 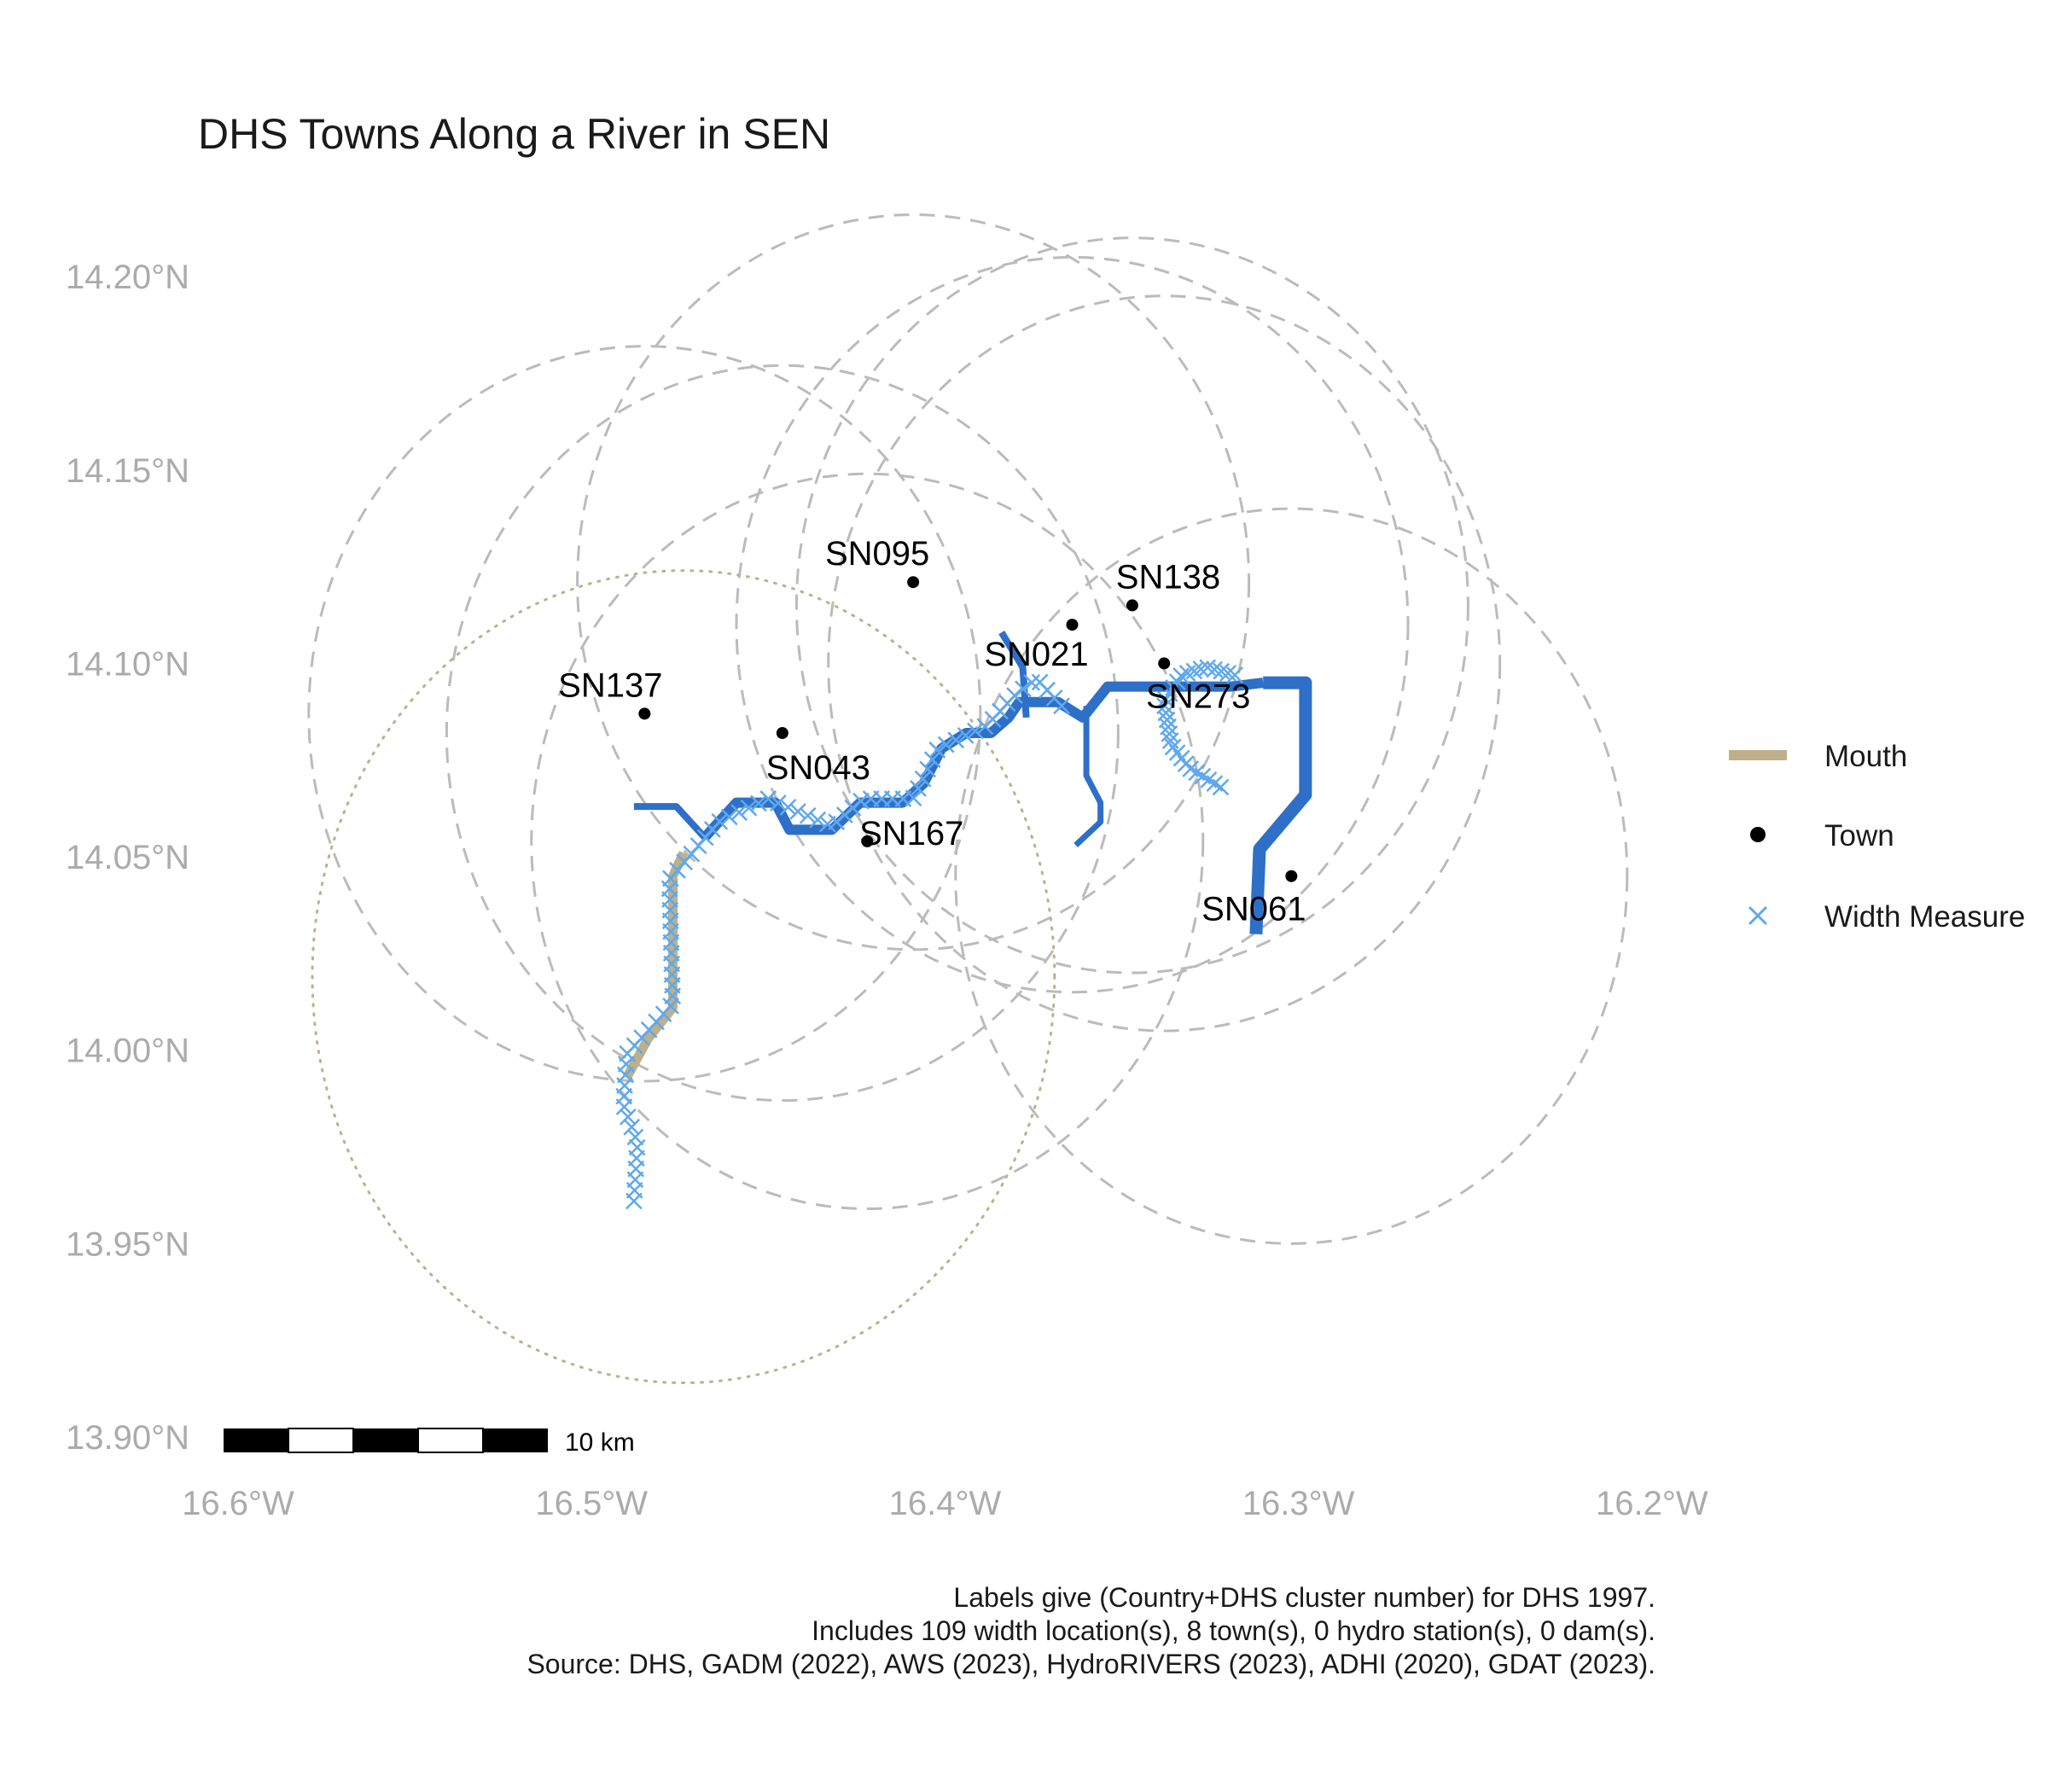 What do you see at coordinates (128, 277) in the screenshot?
I see `y-tick-label: 14.20°N` at bounding box center [128, 277].